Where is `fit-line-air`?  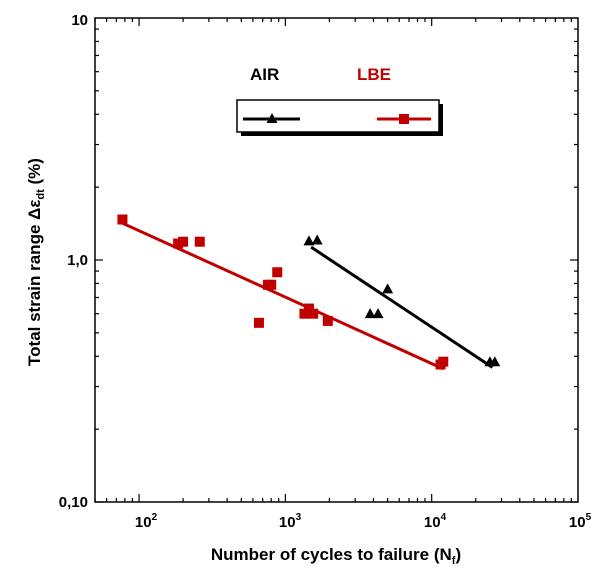 fit-line-air is located at coordinates (402, 307).